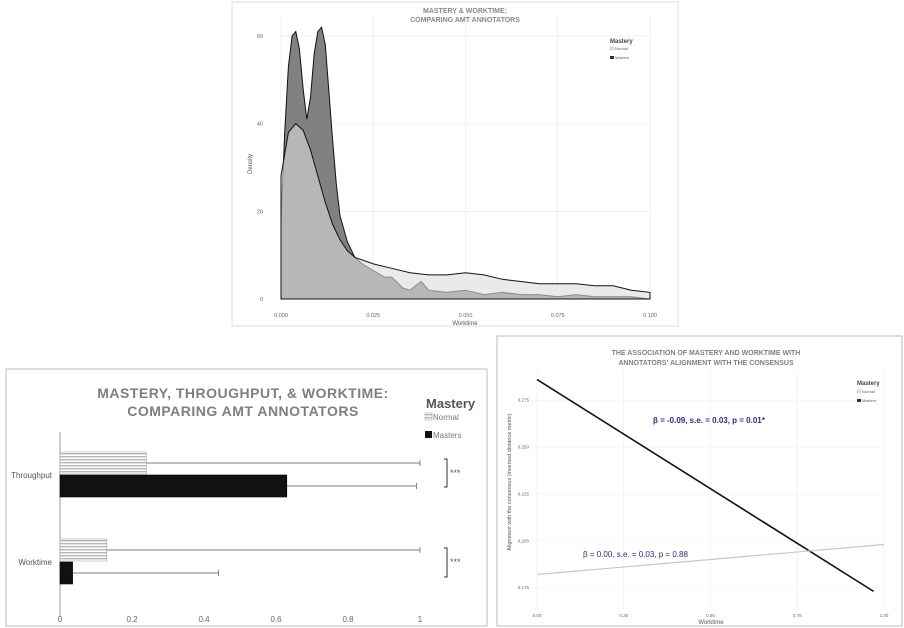 This screenshot has width=904, height=628. I want to click on density-x-tick-label: 0.050, so click(466, 316).